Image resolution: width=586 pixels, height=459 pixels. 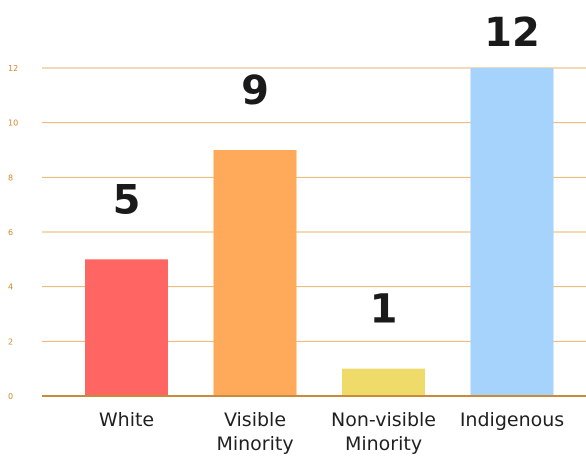 What do you see at coordinates (255, 91) in the screenshot?
I see `value-label: 9` at bounding box center [255, 91].